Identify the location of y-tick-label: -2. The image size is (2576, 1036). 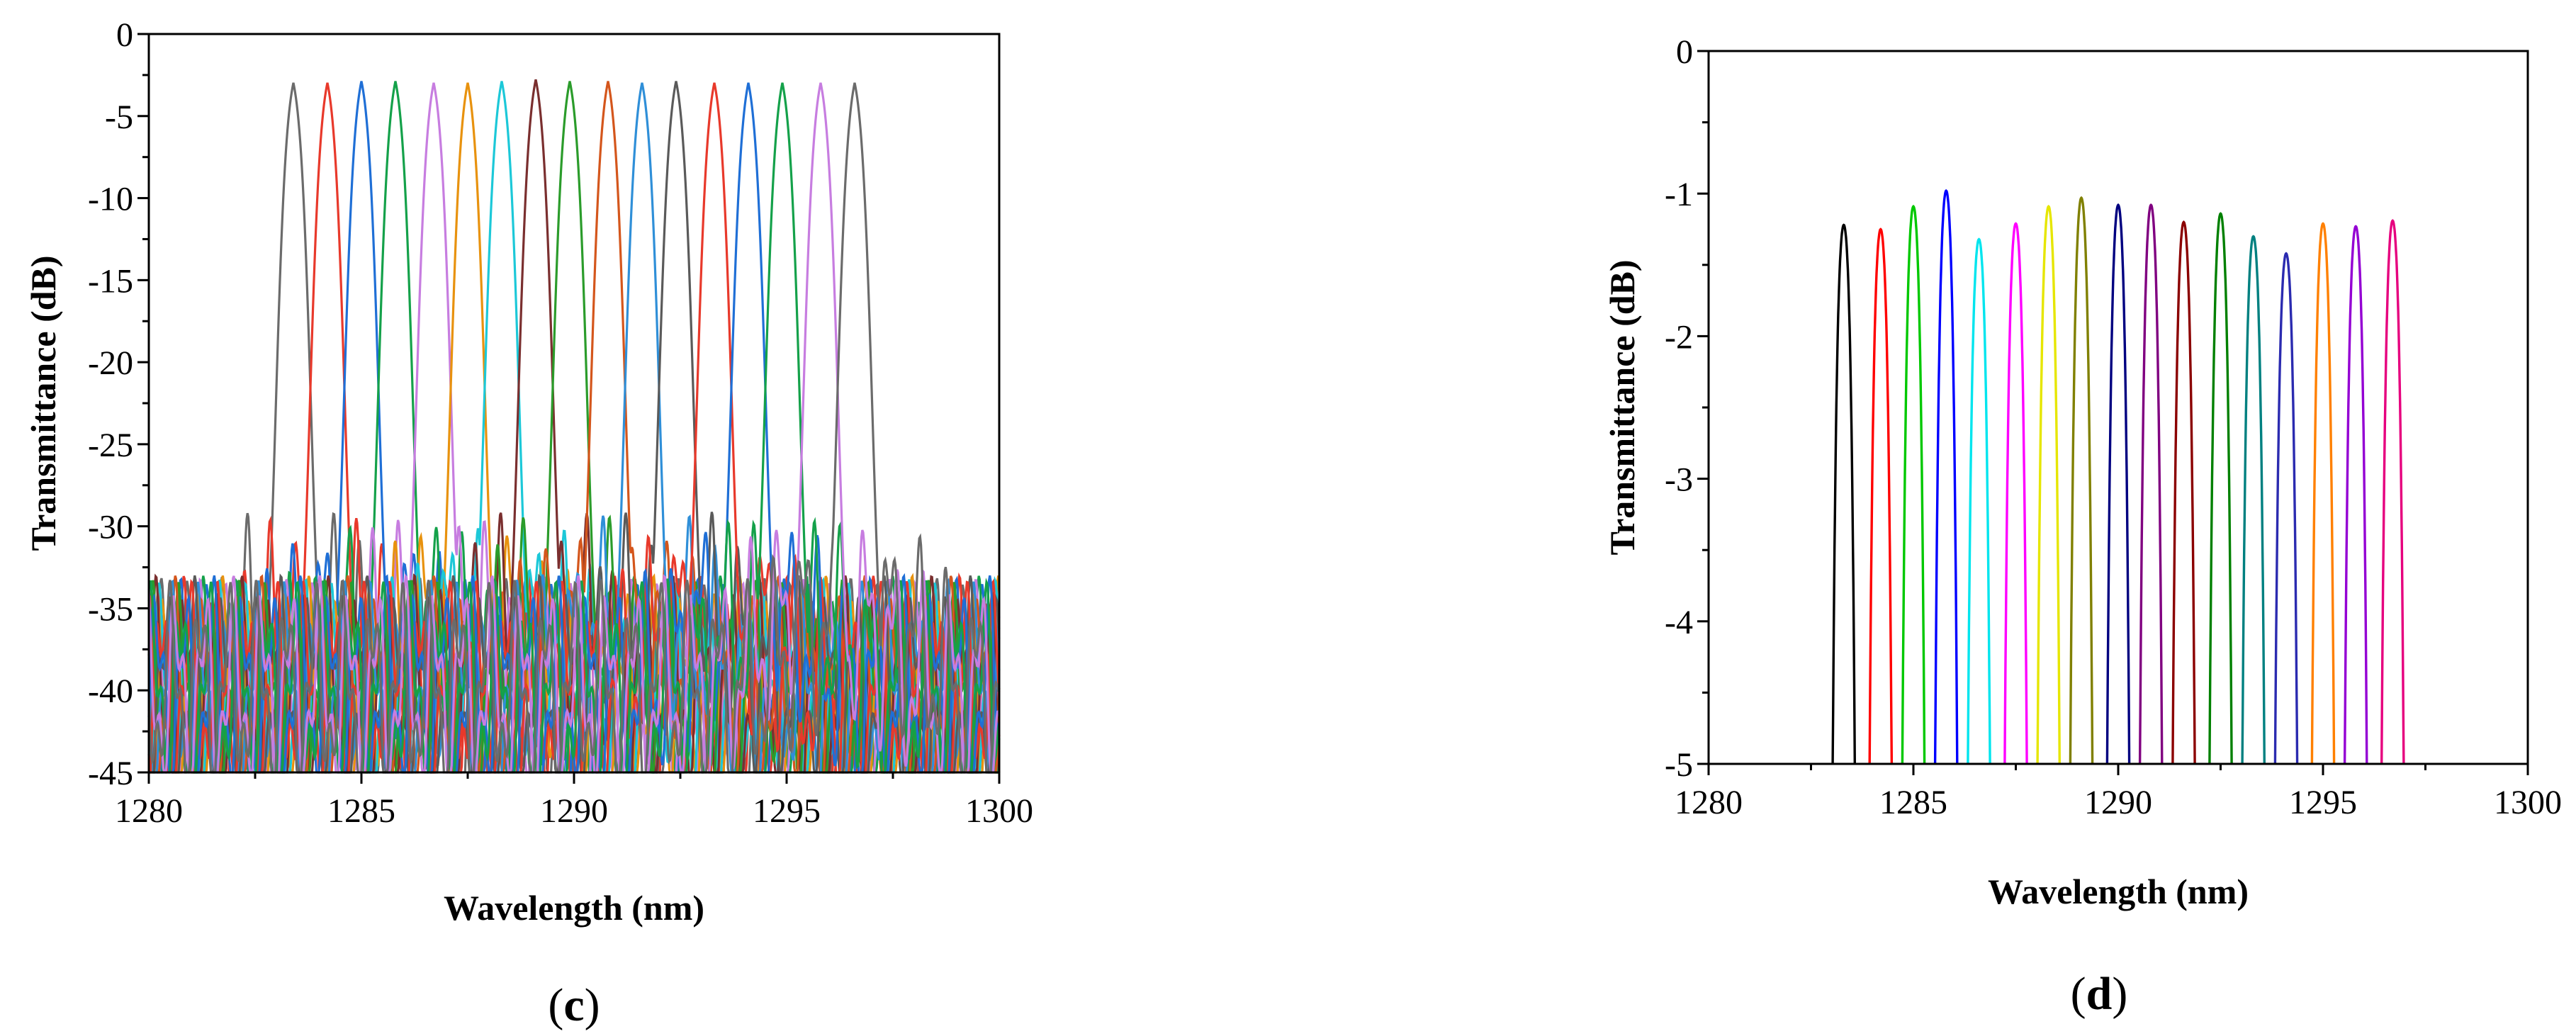
(1679, 337).